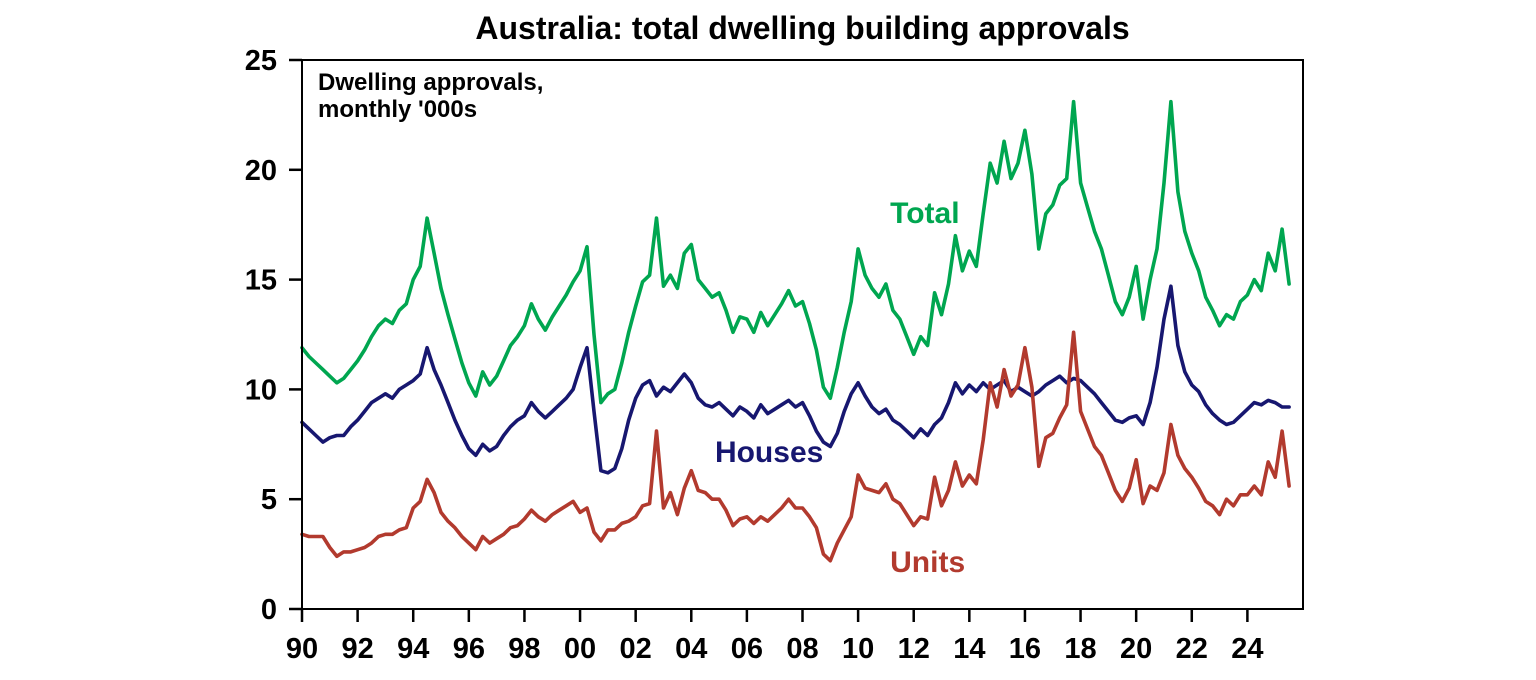  What do you see at coordinates (261, 281) in the screenshot?
I see `y-tick-label: 15` at bounding box center [261, 281].